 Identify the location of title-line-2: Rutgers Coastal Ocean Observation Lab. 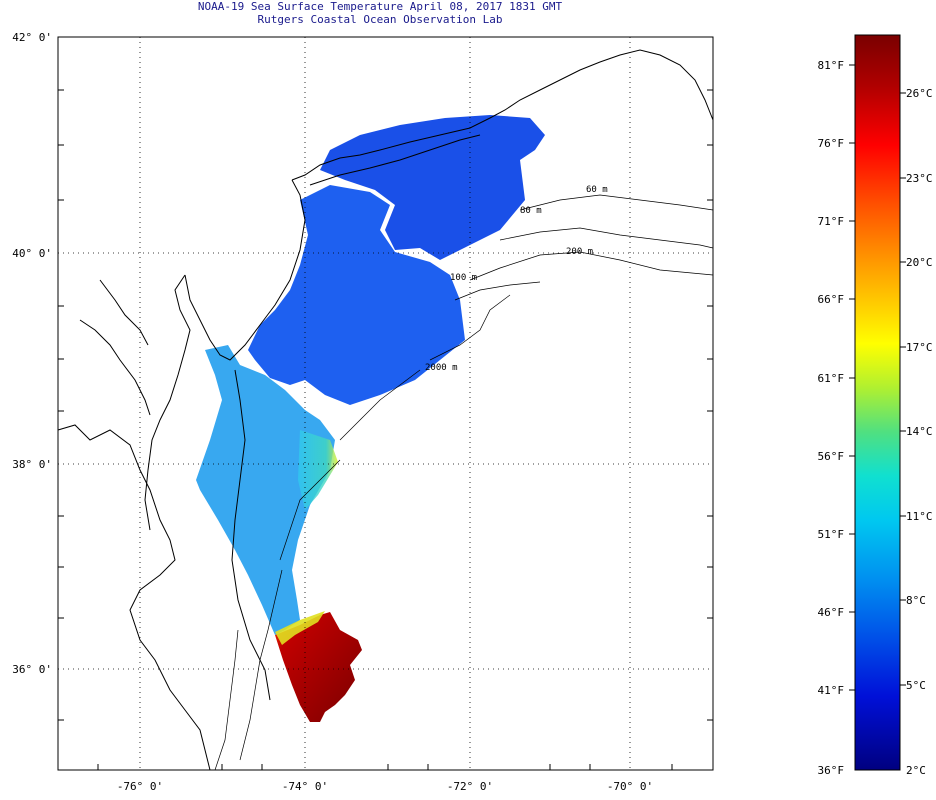
(380, 19).